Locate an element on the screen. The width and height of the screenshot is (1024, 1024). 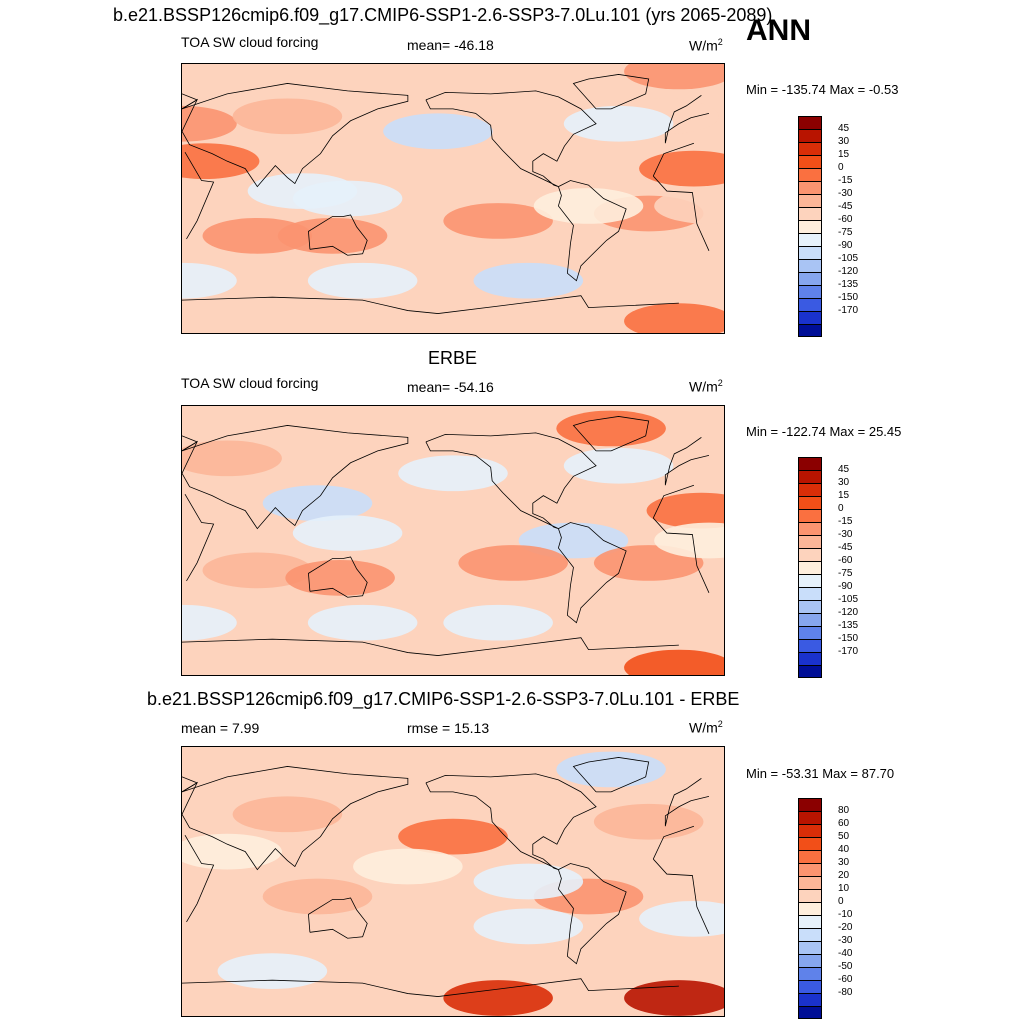
panel2-title: ERBE is located at coordinates (453, 358).